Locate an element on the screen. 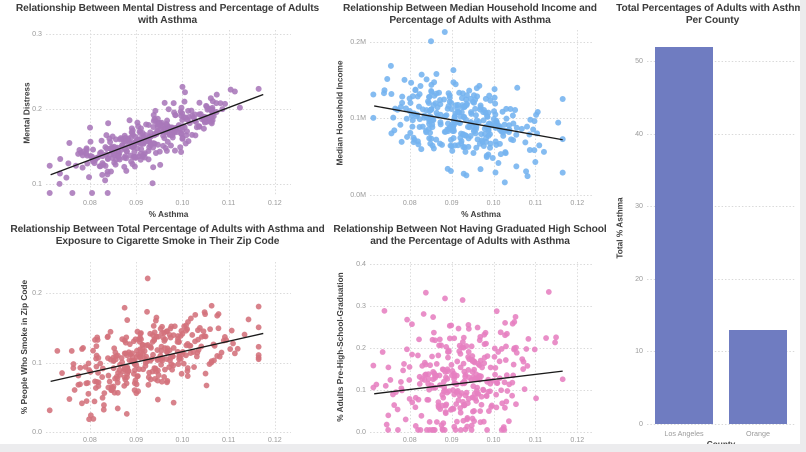 This screenshot has width=806, height=452. y-axis-title: % People Who Smoke in Zip Code is located at coordinates (24, 347).